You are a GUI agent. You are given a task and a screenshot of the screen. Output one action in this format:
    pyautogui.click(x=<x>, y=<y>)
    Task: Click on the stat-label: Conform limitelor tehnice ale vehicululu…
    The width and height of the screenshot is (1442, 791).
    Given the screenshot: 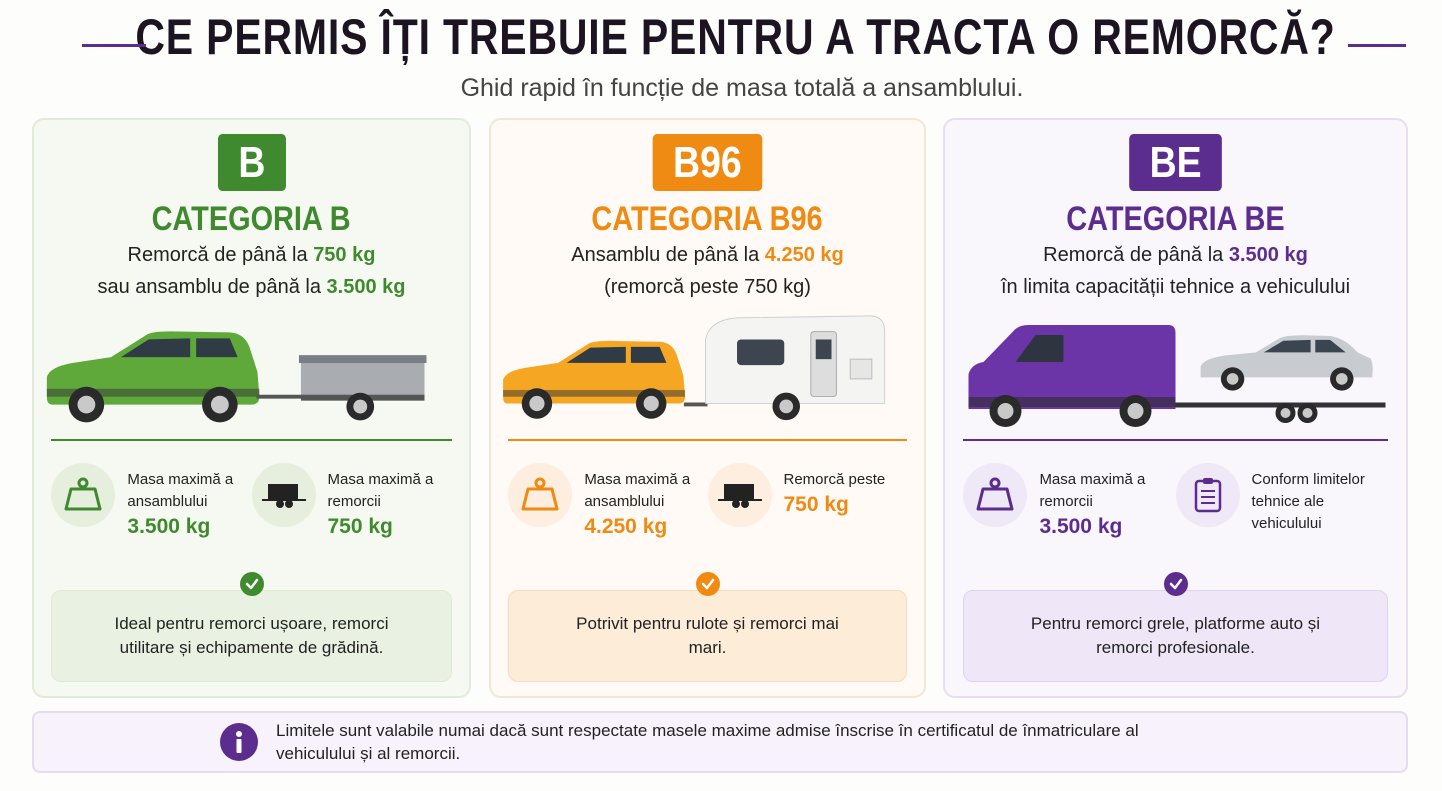 What is the action you would take?
    pyautogui.click(x=1308, y=501)
    